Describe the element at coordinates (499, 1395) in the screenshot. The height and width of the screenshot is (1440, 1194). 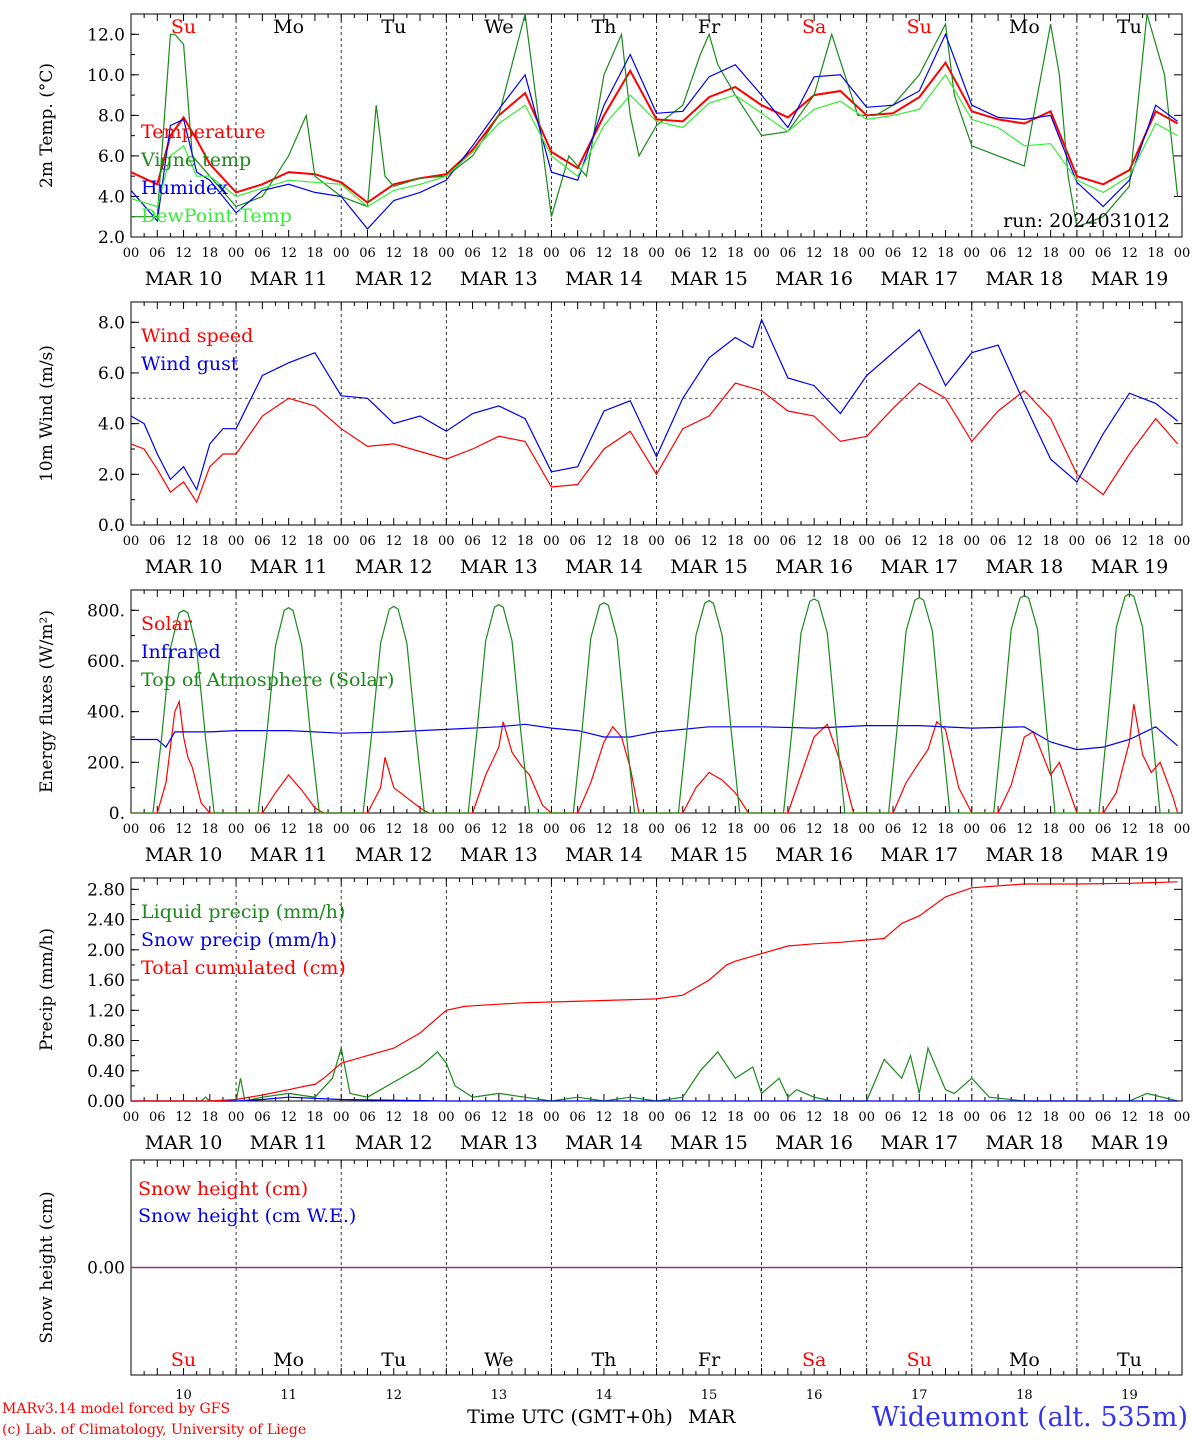
I see `day-number-label: 13` at that location.